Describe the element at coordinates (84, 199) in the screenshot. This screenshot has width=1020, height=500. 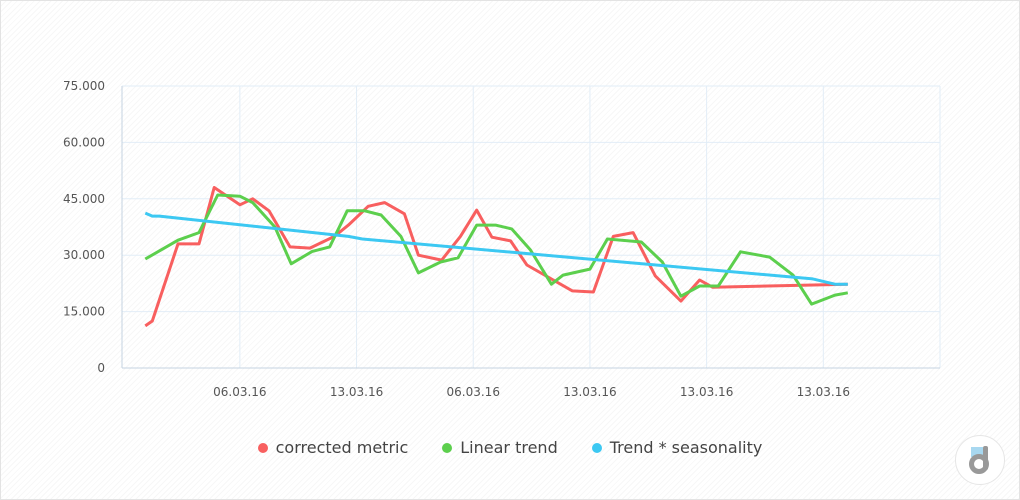
I see `y-tick-label: 45.000` at that location.